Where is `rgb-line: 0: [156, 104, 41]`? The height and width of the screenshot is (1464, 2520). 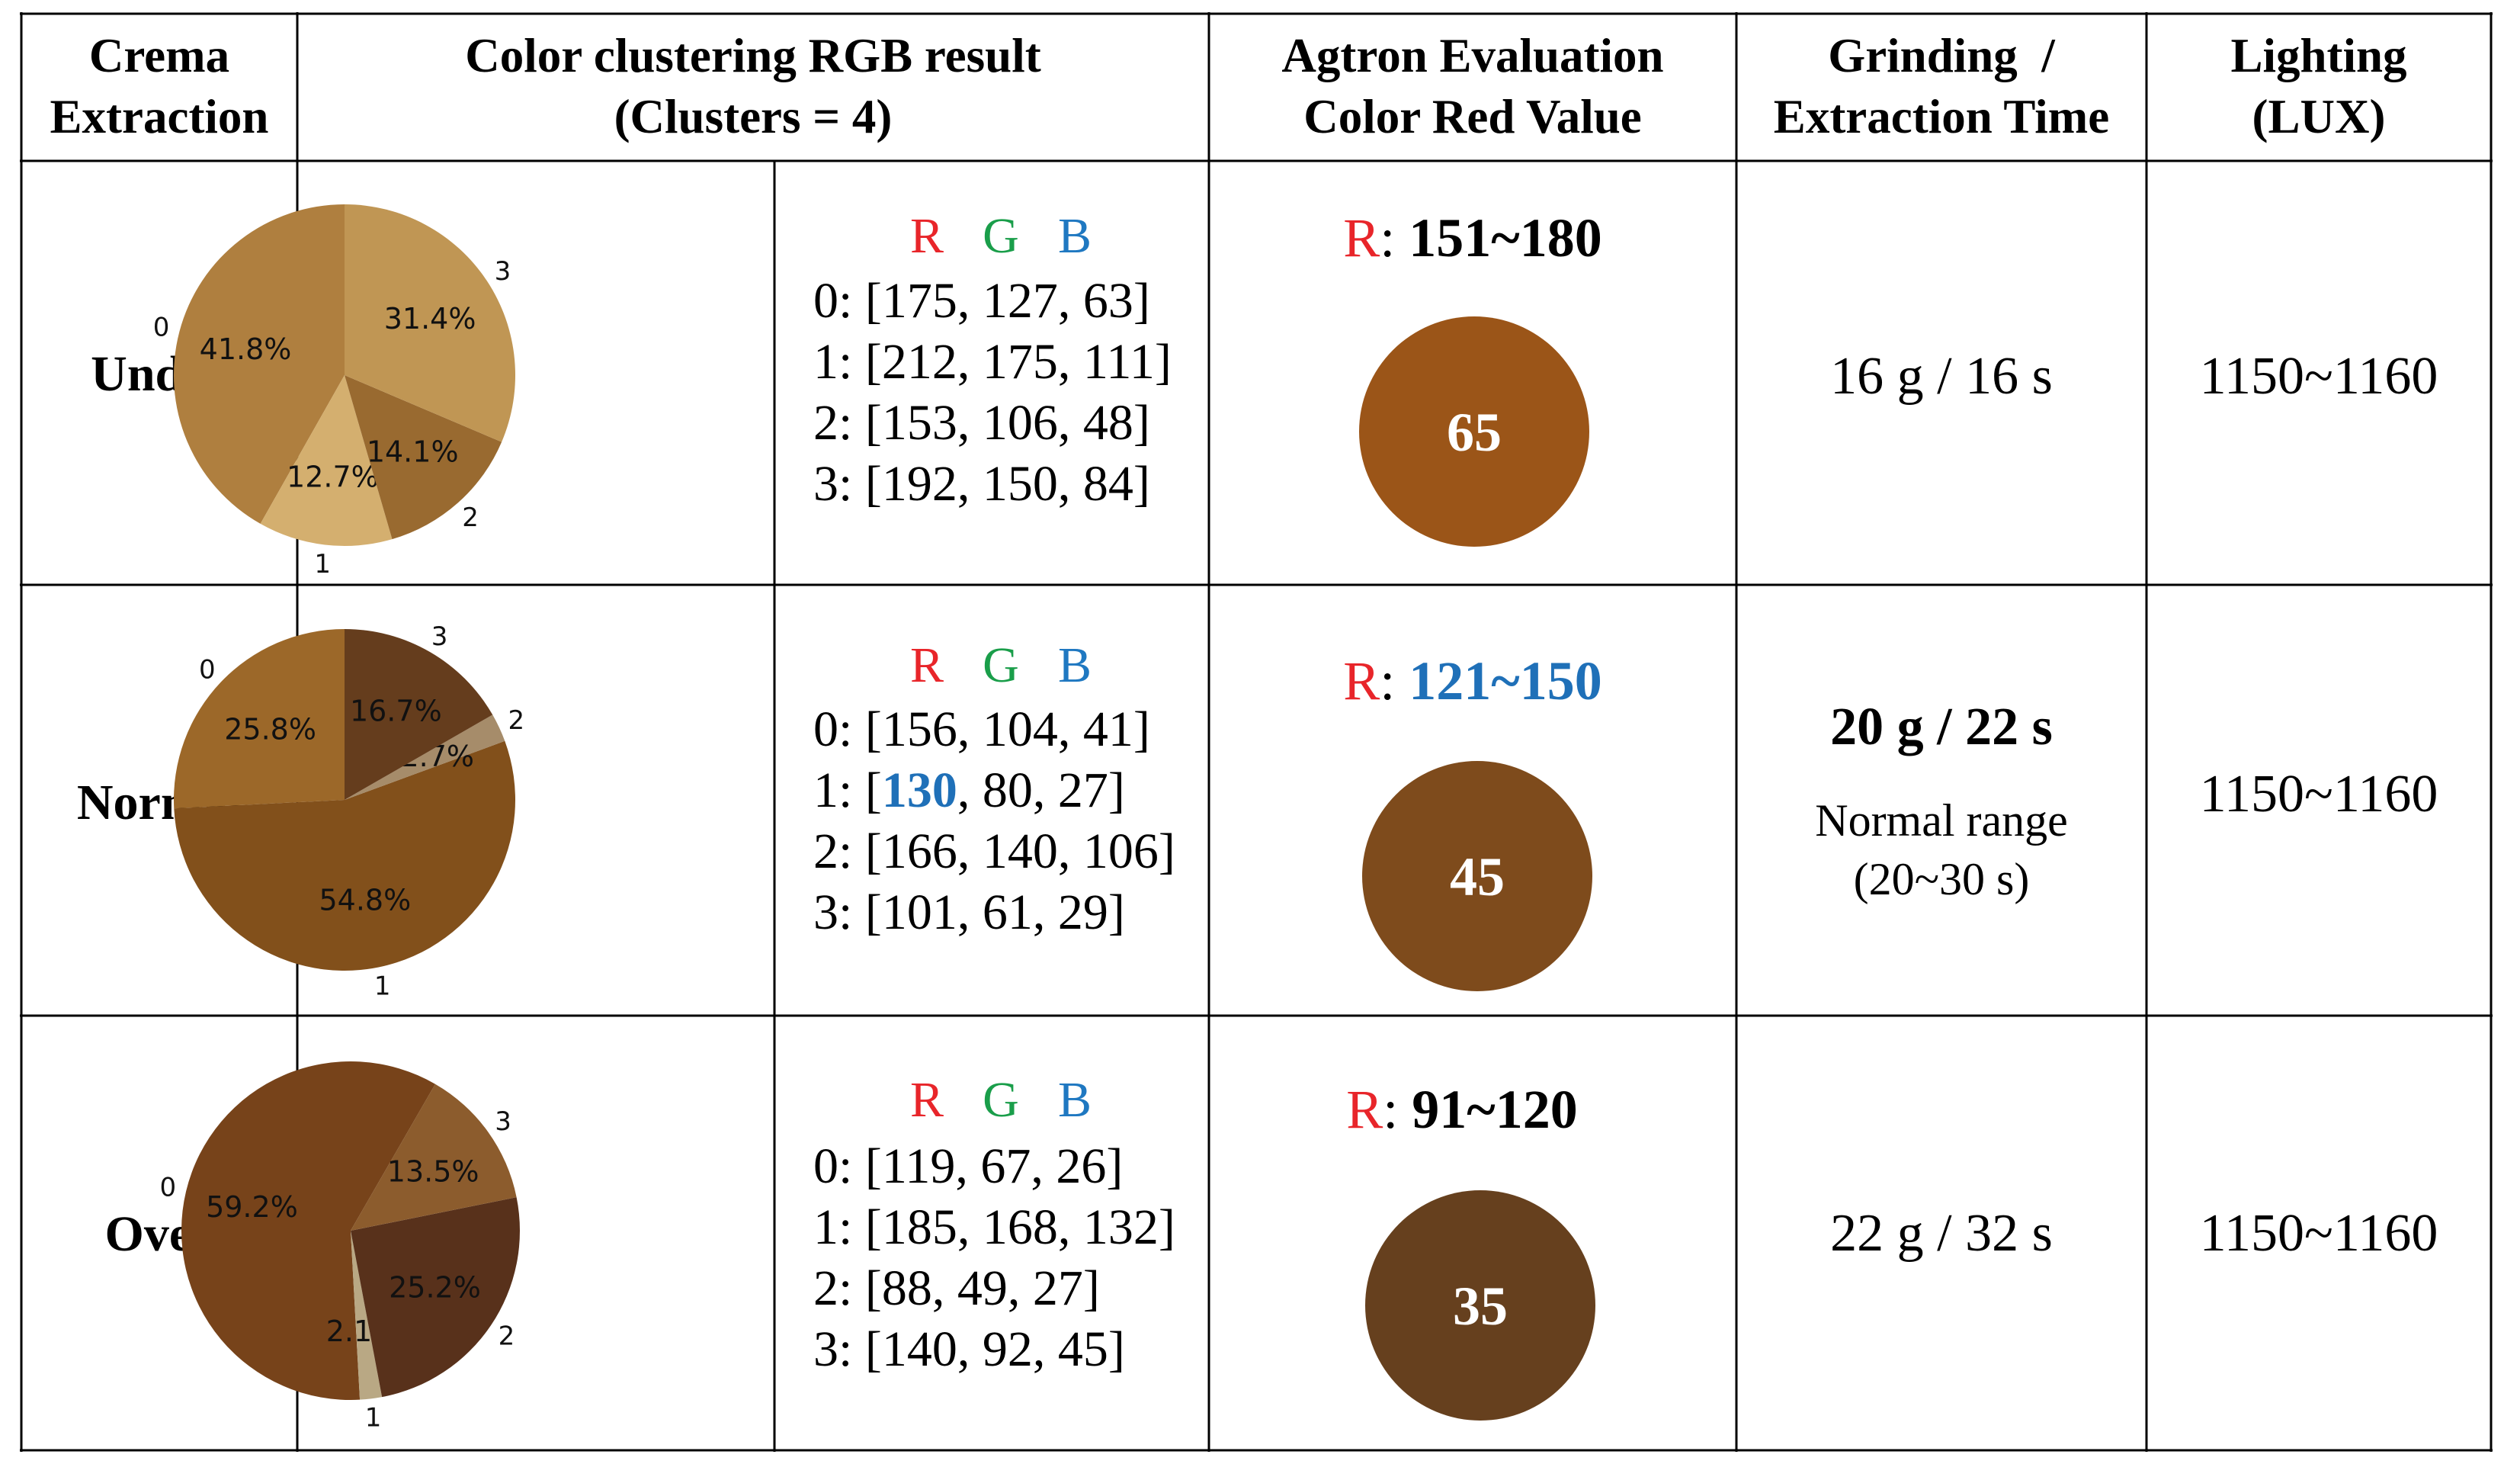
rgb-line: 0: [156, 104, 41] is located at coordinates (981, 729).